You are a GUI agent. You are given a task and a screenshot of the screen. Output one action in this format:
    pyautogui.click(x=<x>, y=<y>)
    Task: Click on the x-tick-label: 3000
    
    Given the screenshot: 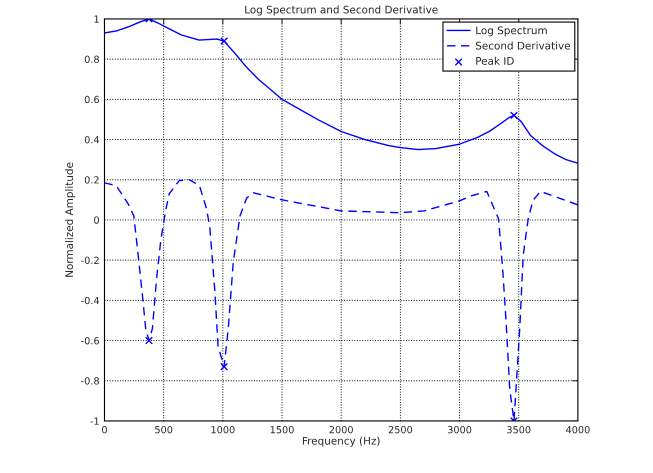 What is the action you would take?
    pyautogui.click(x=460, y=430)
    